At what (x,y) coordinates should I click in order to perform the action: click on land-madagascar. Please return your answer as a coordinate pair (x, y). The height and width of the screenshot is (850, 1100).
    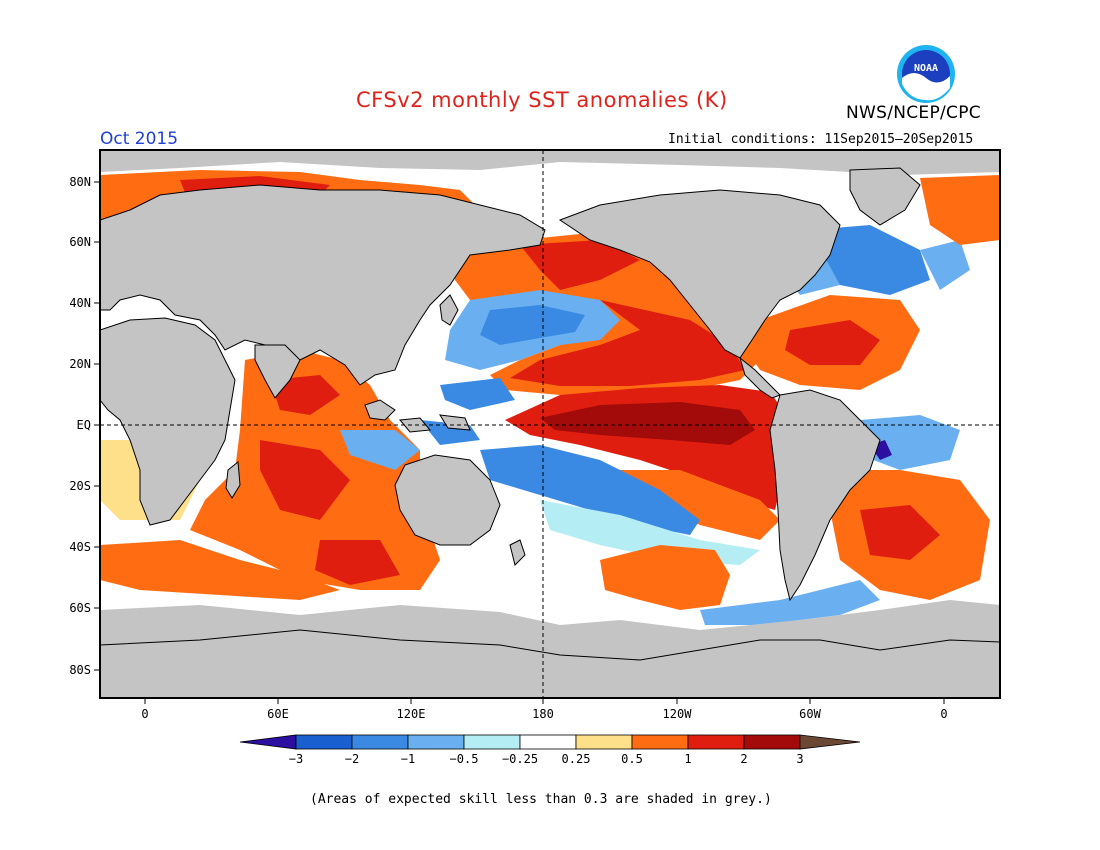
    Looking at the image, I should click on (233, 480).